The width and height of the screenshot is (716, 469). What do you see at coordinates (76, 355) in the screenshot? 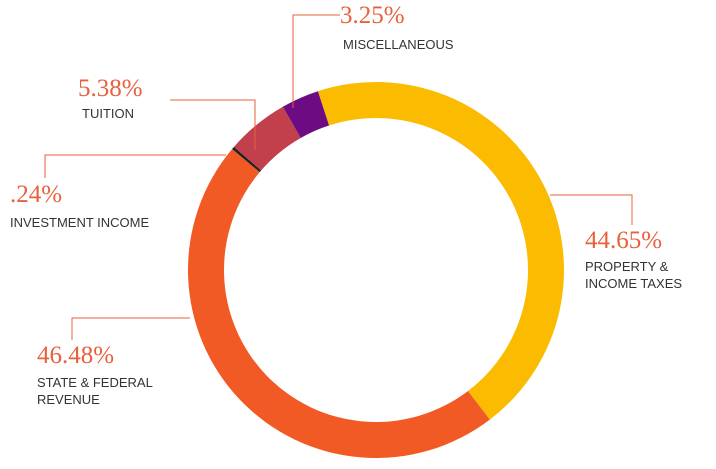
I see `value-label: 46.48%` at bounding box center [76, 355].